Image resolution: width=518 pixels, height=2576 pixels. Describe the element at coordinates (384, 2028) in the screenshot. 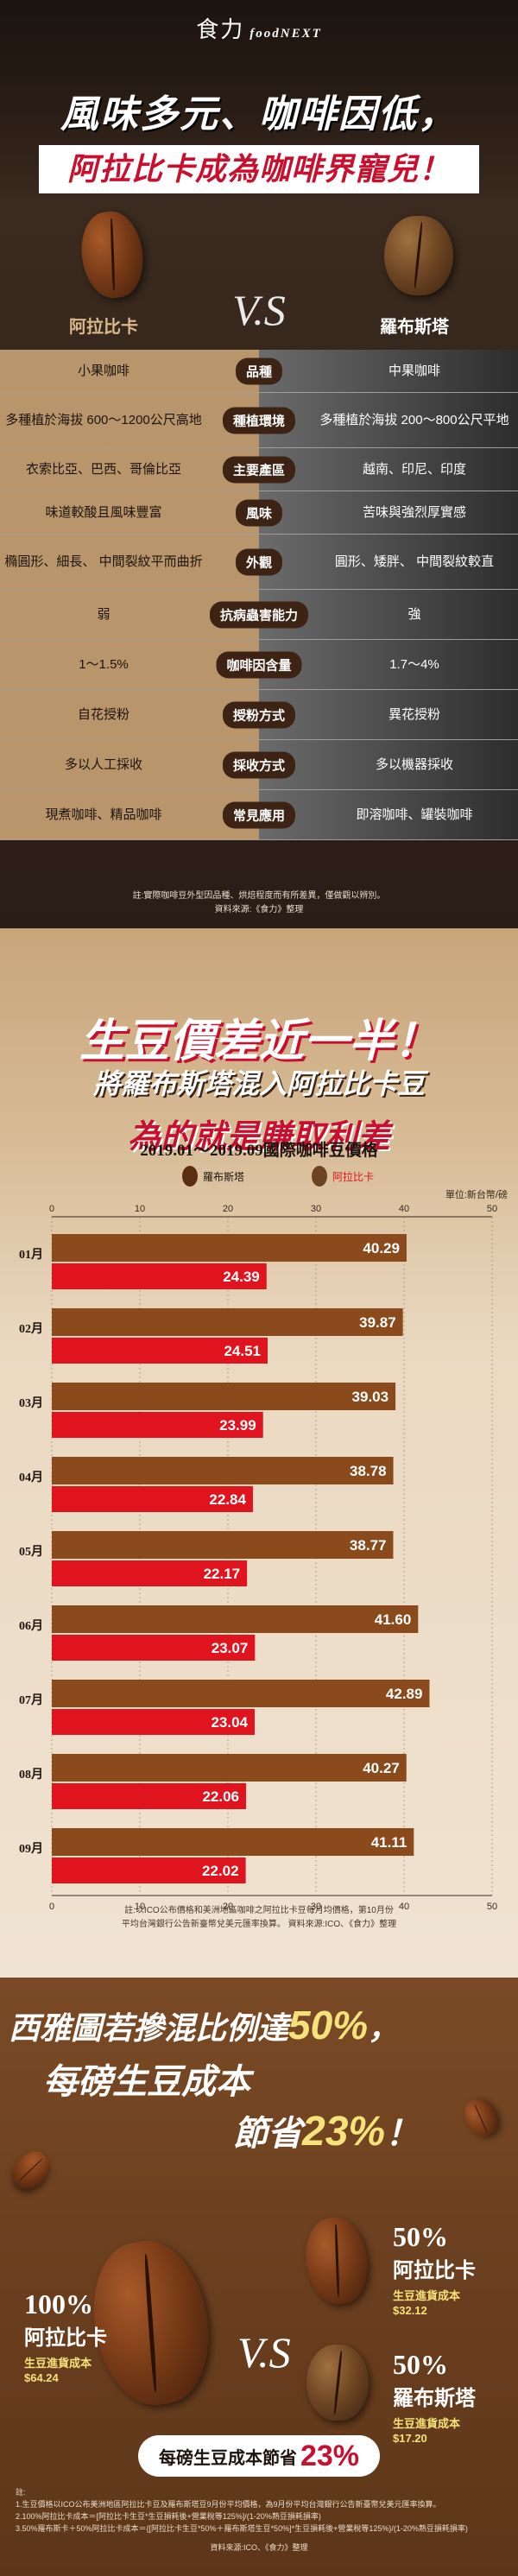

I see `savings-line-1c: ，` at that location.